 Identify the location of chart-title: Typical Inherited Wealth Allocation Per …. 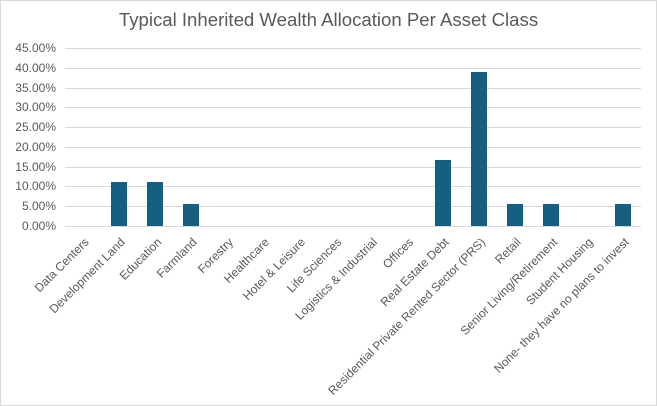
(328, 19).